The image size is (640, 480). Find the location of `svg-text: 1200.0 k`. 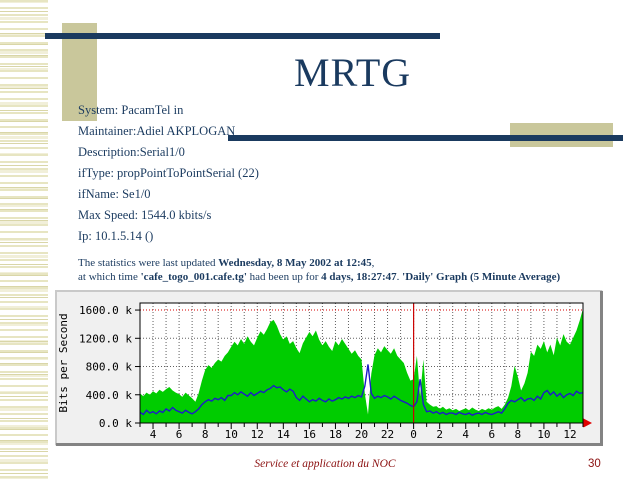

svg-text: 1200.0 k is located at coordinates (105, 338).